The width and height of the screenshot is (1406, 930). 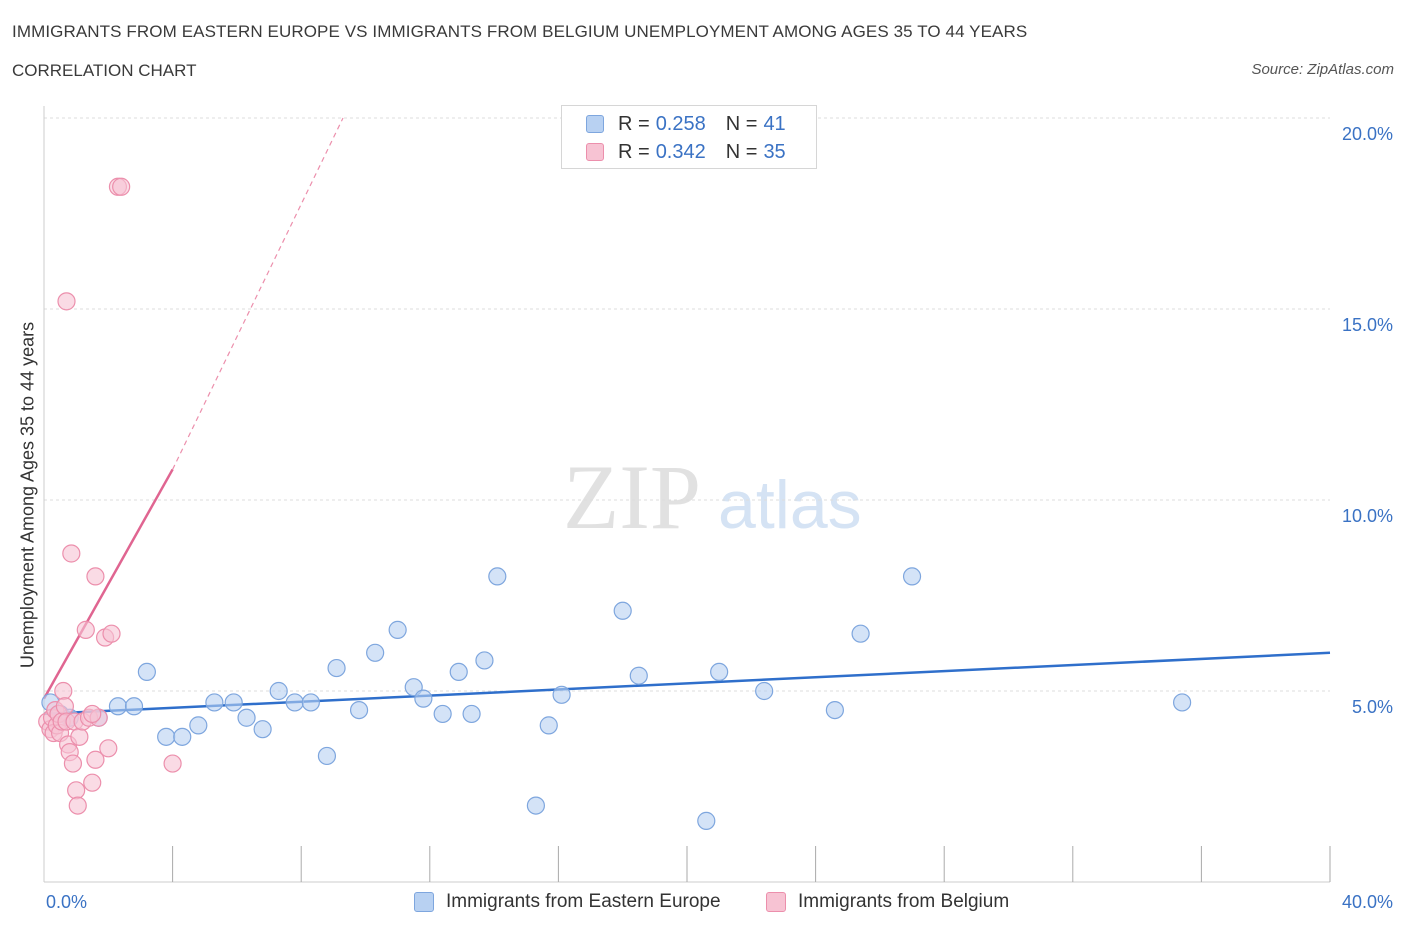 What do you see at coordinates (774, 151) in the screenshot?
I see `legend-n-value: 35` at bounding box center [774, 151].